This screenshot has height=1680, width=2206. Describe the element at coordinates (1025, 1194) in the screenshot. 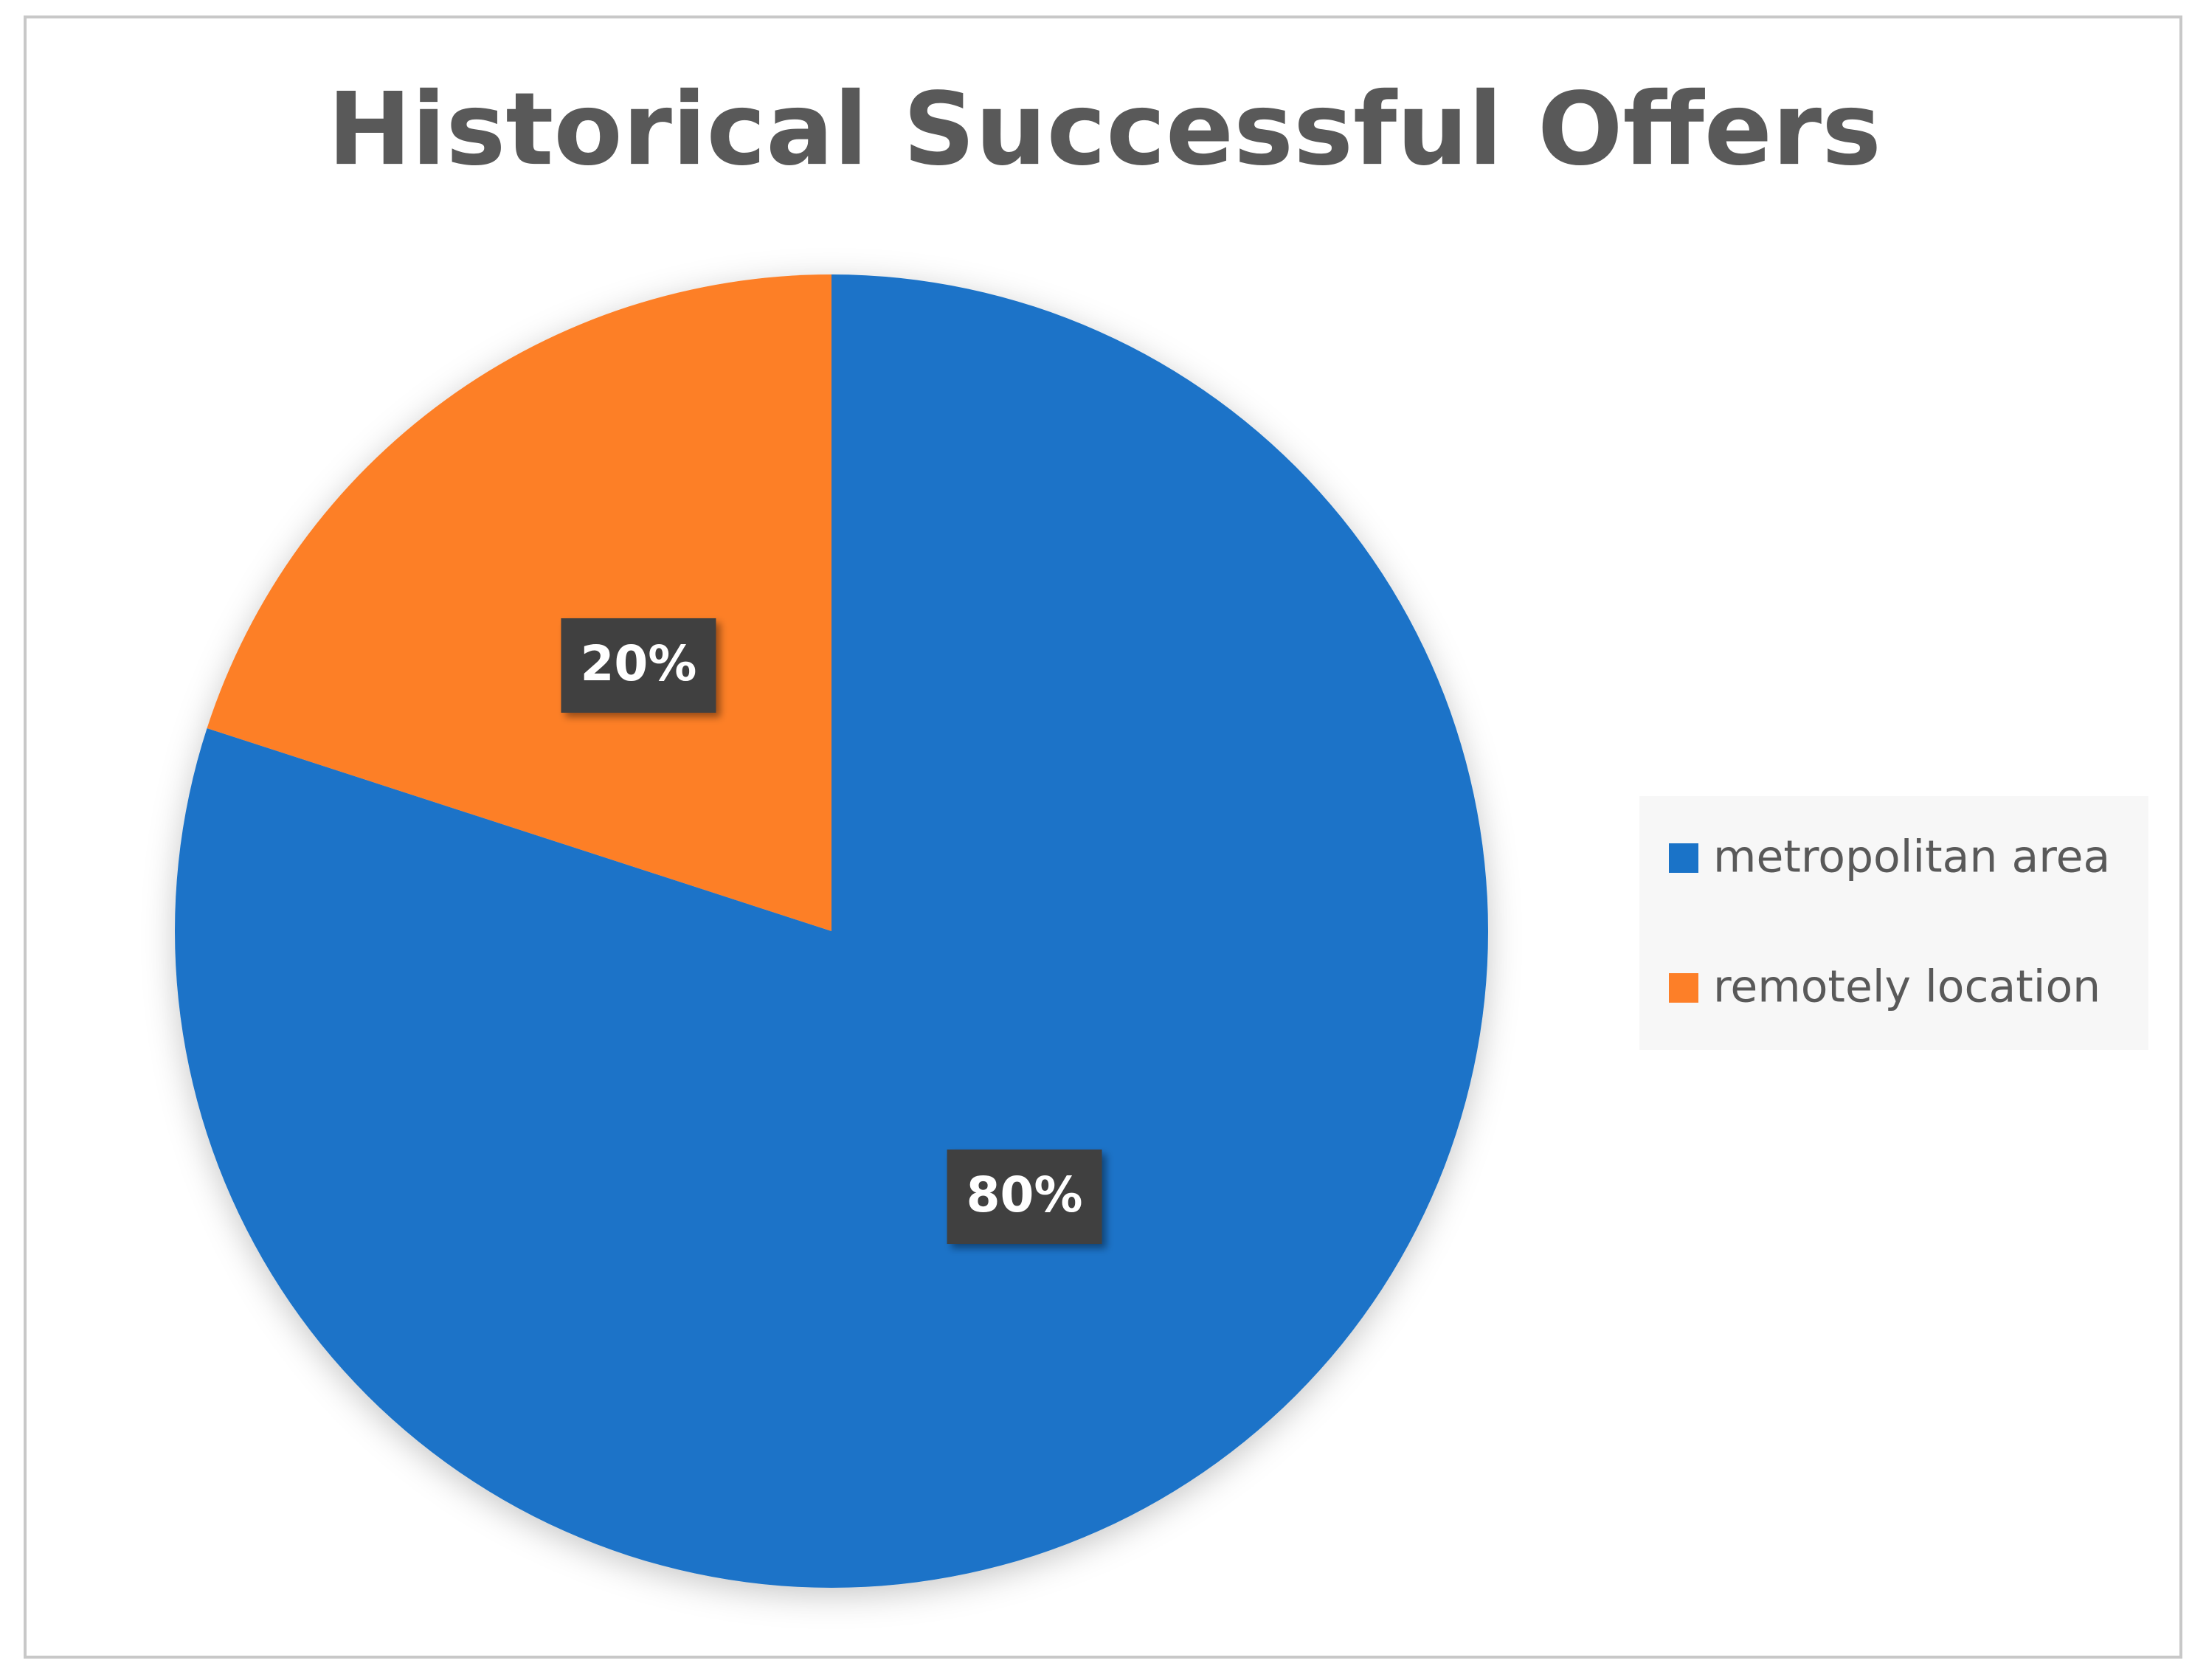

I see `data-label: 80%` at that location.